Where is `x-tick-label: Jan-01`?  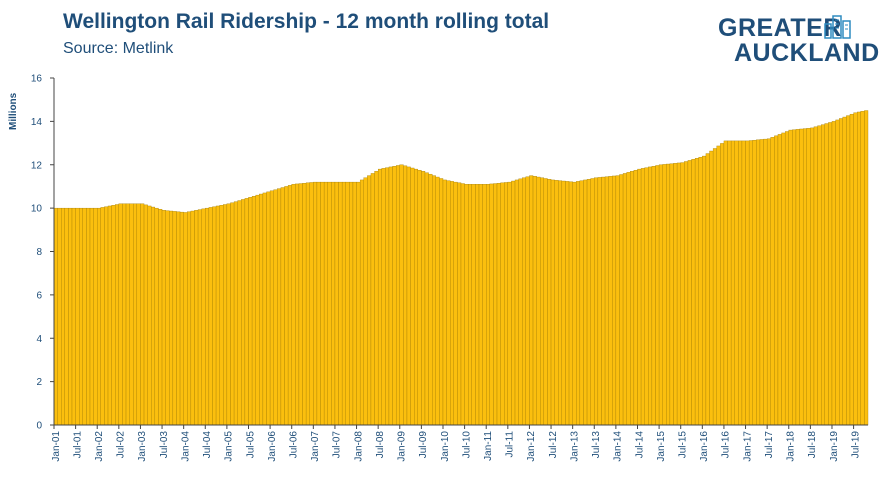
x-tick-label: Jan-01 is located at coordinates (56, 446).